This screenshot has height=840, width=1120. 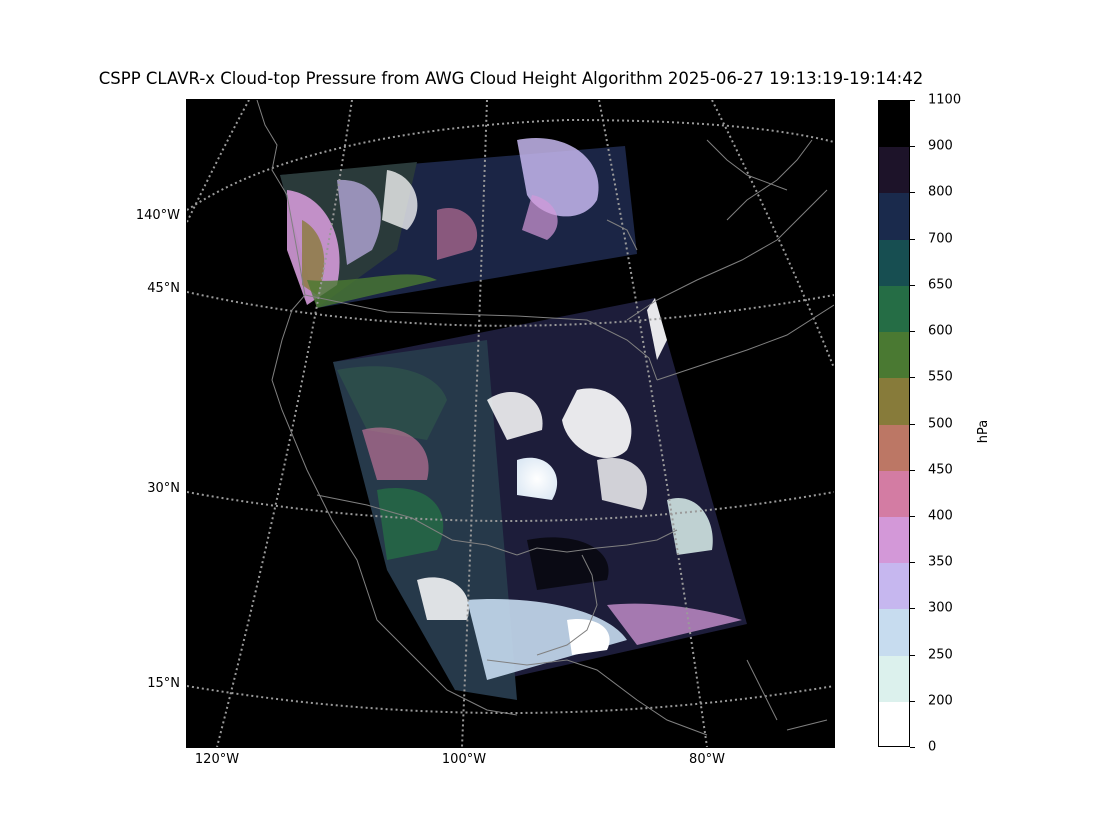 I want to click on colorbar-tick-label: 250, so click(x=940, y=655).